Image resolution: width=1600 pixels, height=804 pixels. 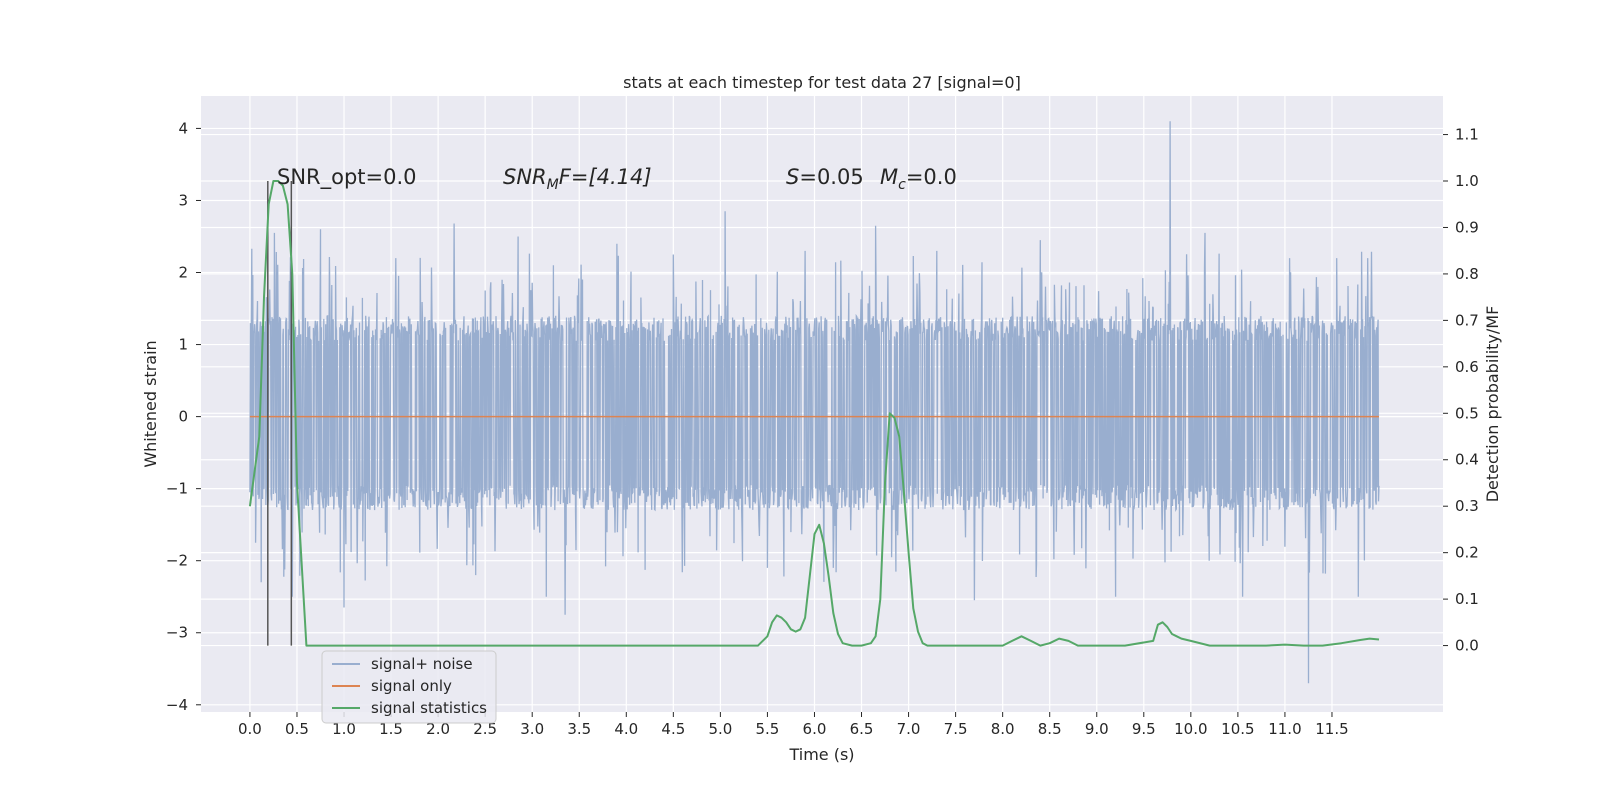 What do you see at coordinates (1467, 506) in the screenshot?
I see `y2-tick-label: 0.3` at bounding box center [1467, 506].